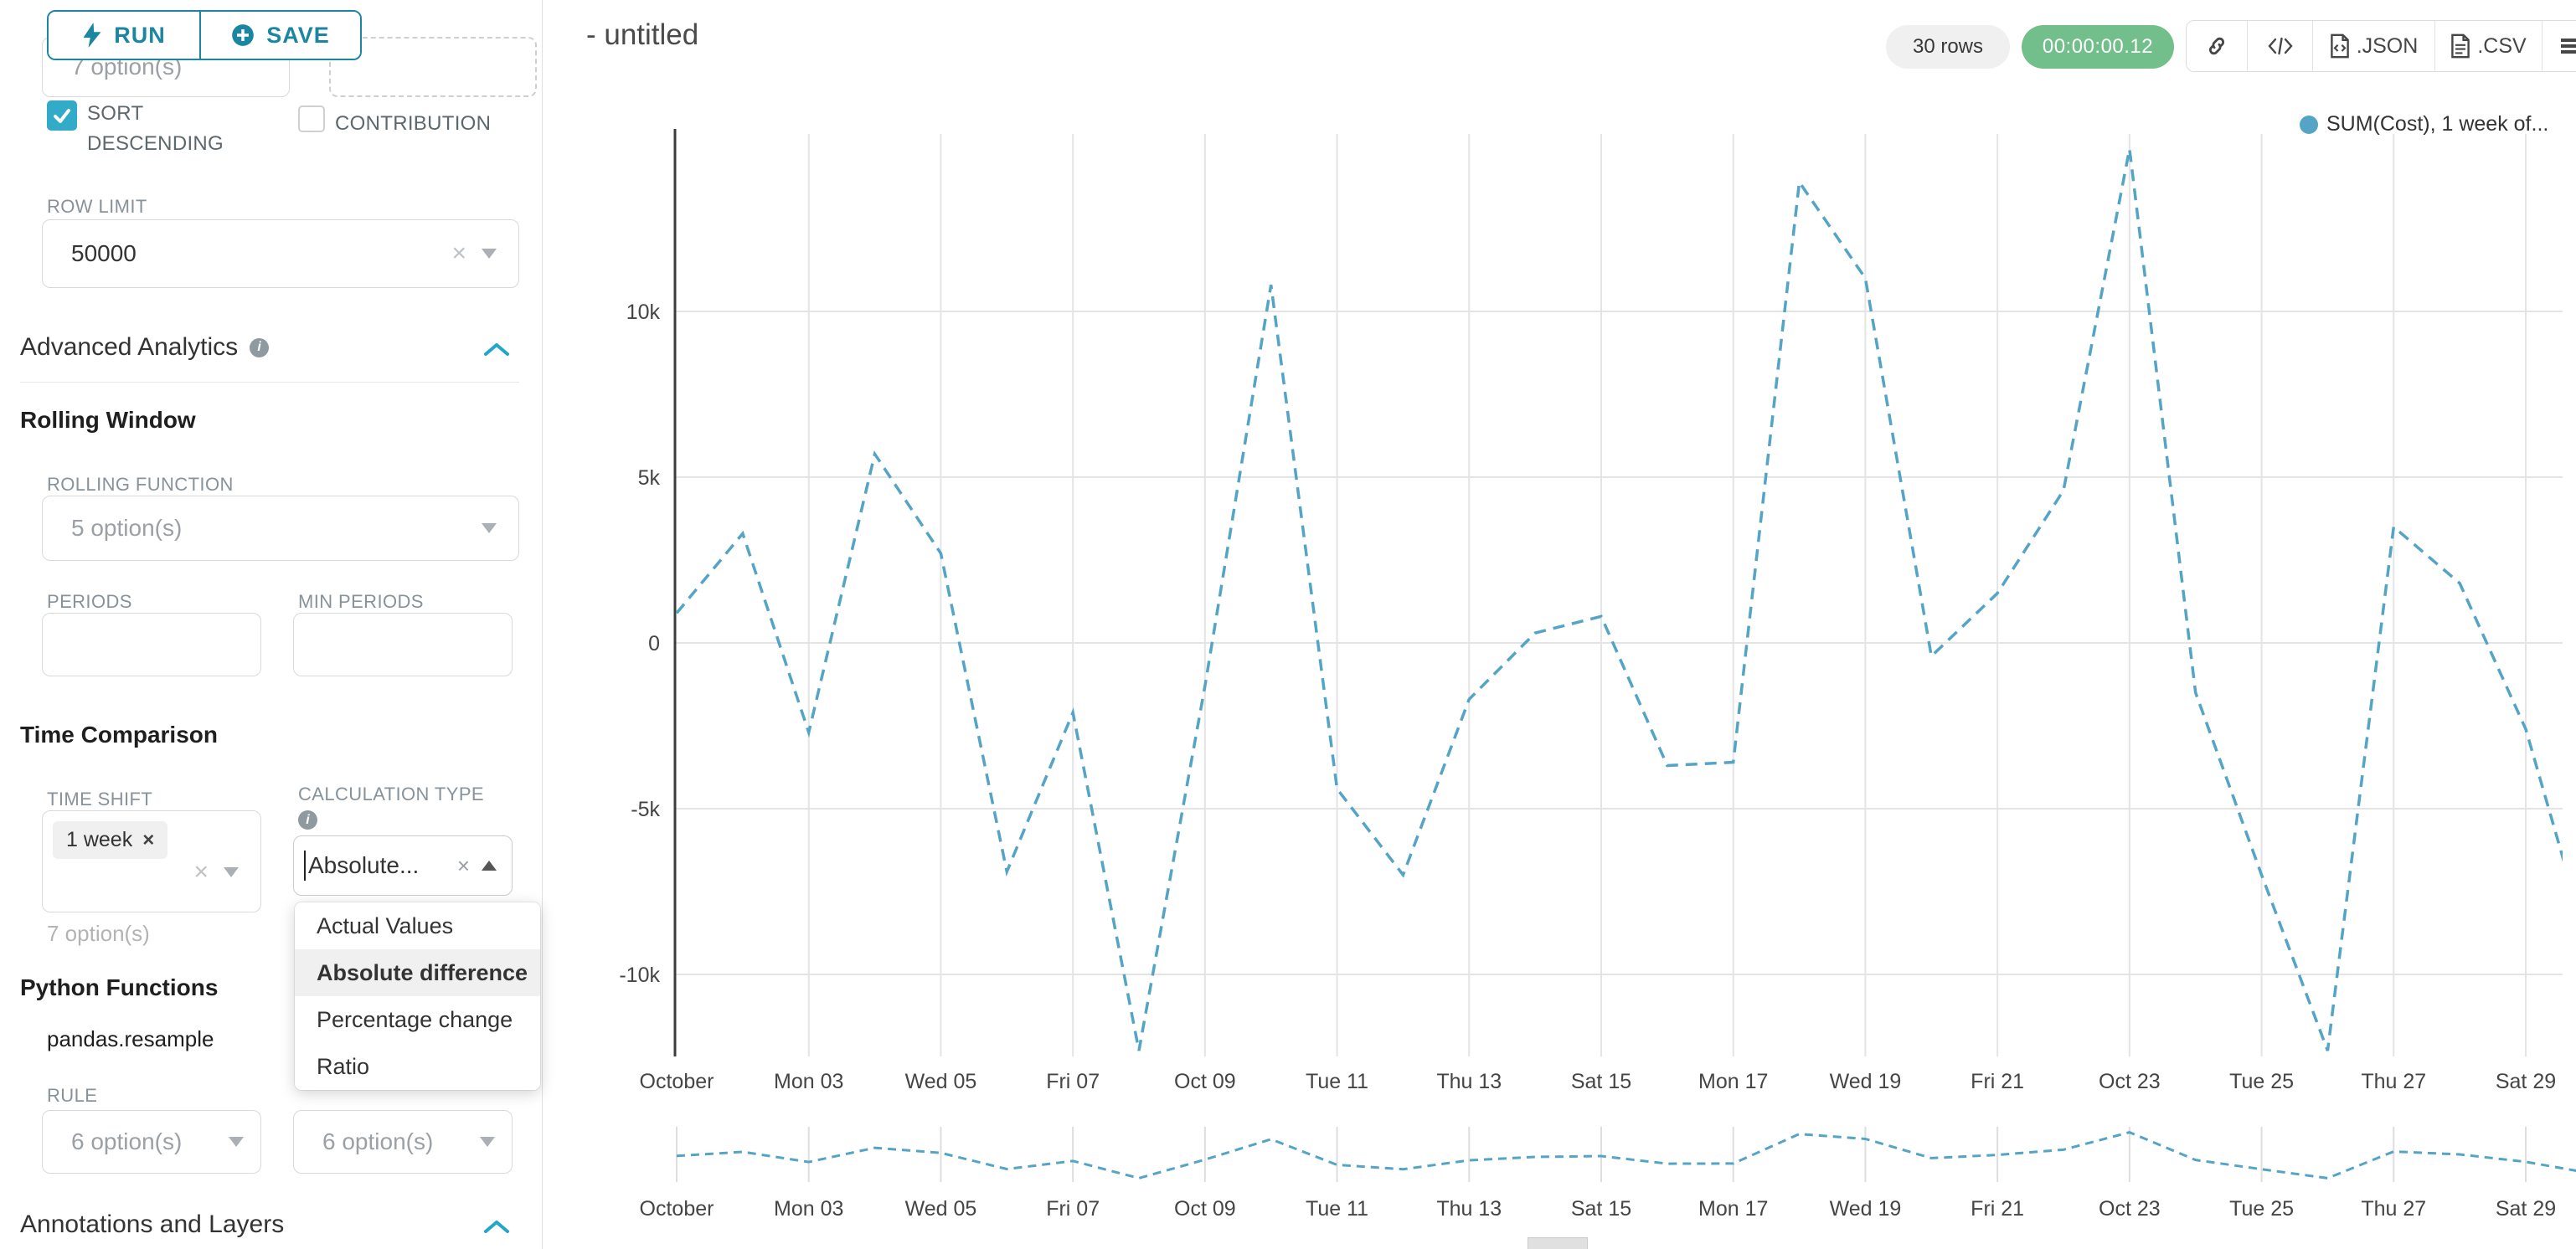 The height and width of the screenshot is (1249, 2576). What do you see at coordinates (1469, 1209) in the screenshot?
I see `preview-axis-tick-label: Thu 13` at bounding box center [1469, 1209].